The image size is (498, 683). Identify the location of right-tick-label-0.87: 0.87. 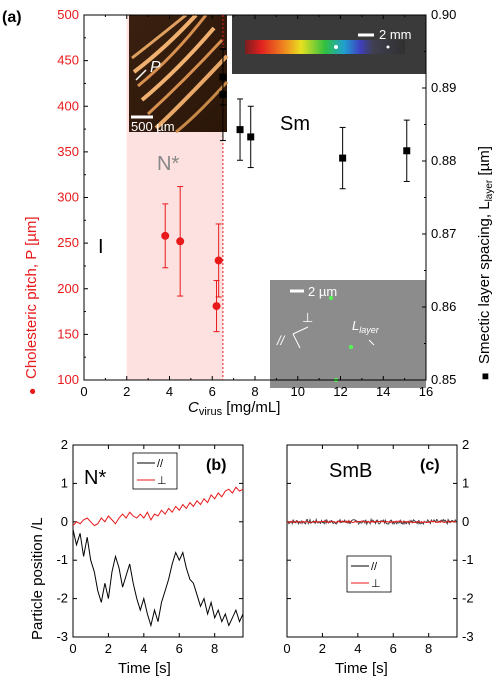
(443, 233).